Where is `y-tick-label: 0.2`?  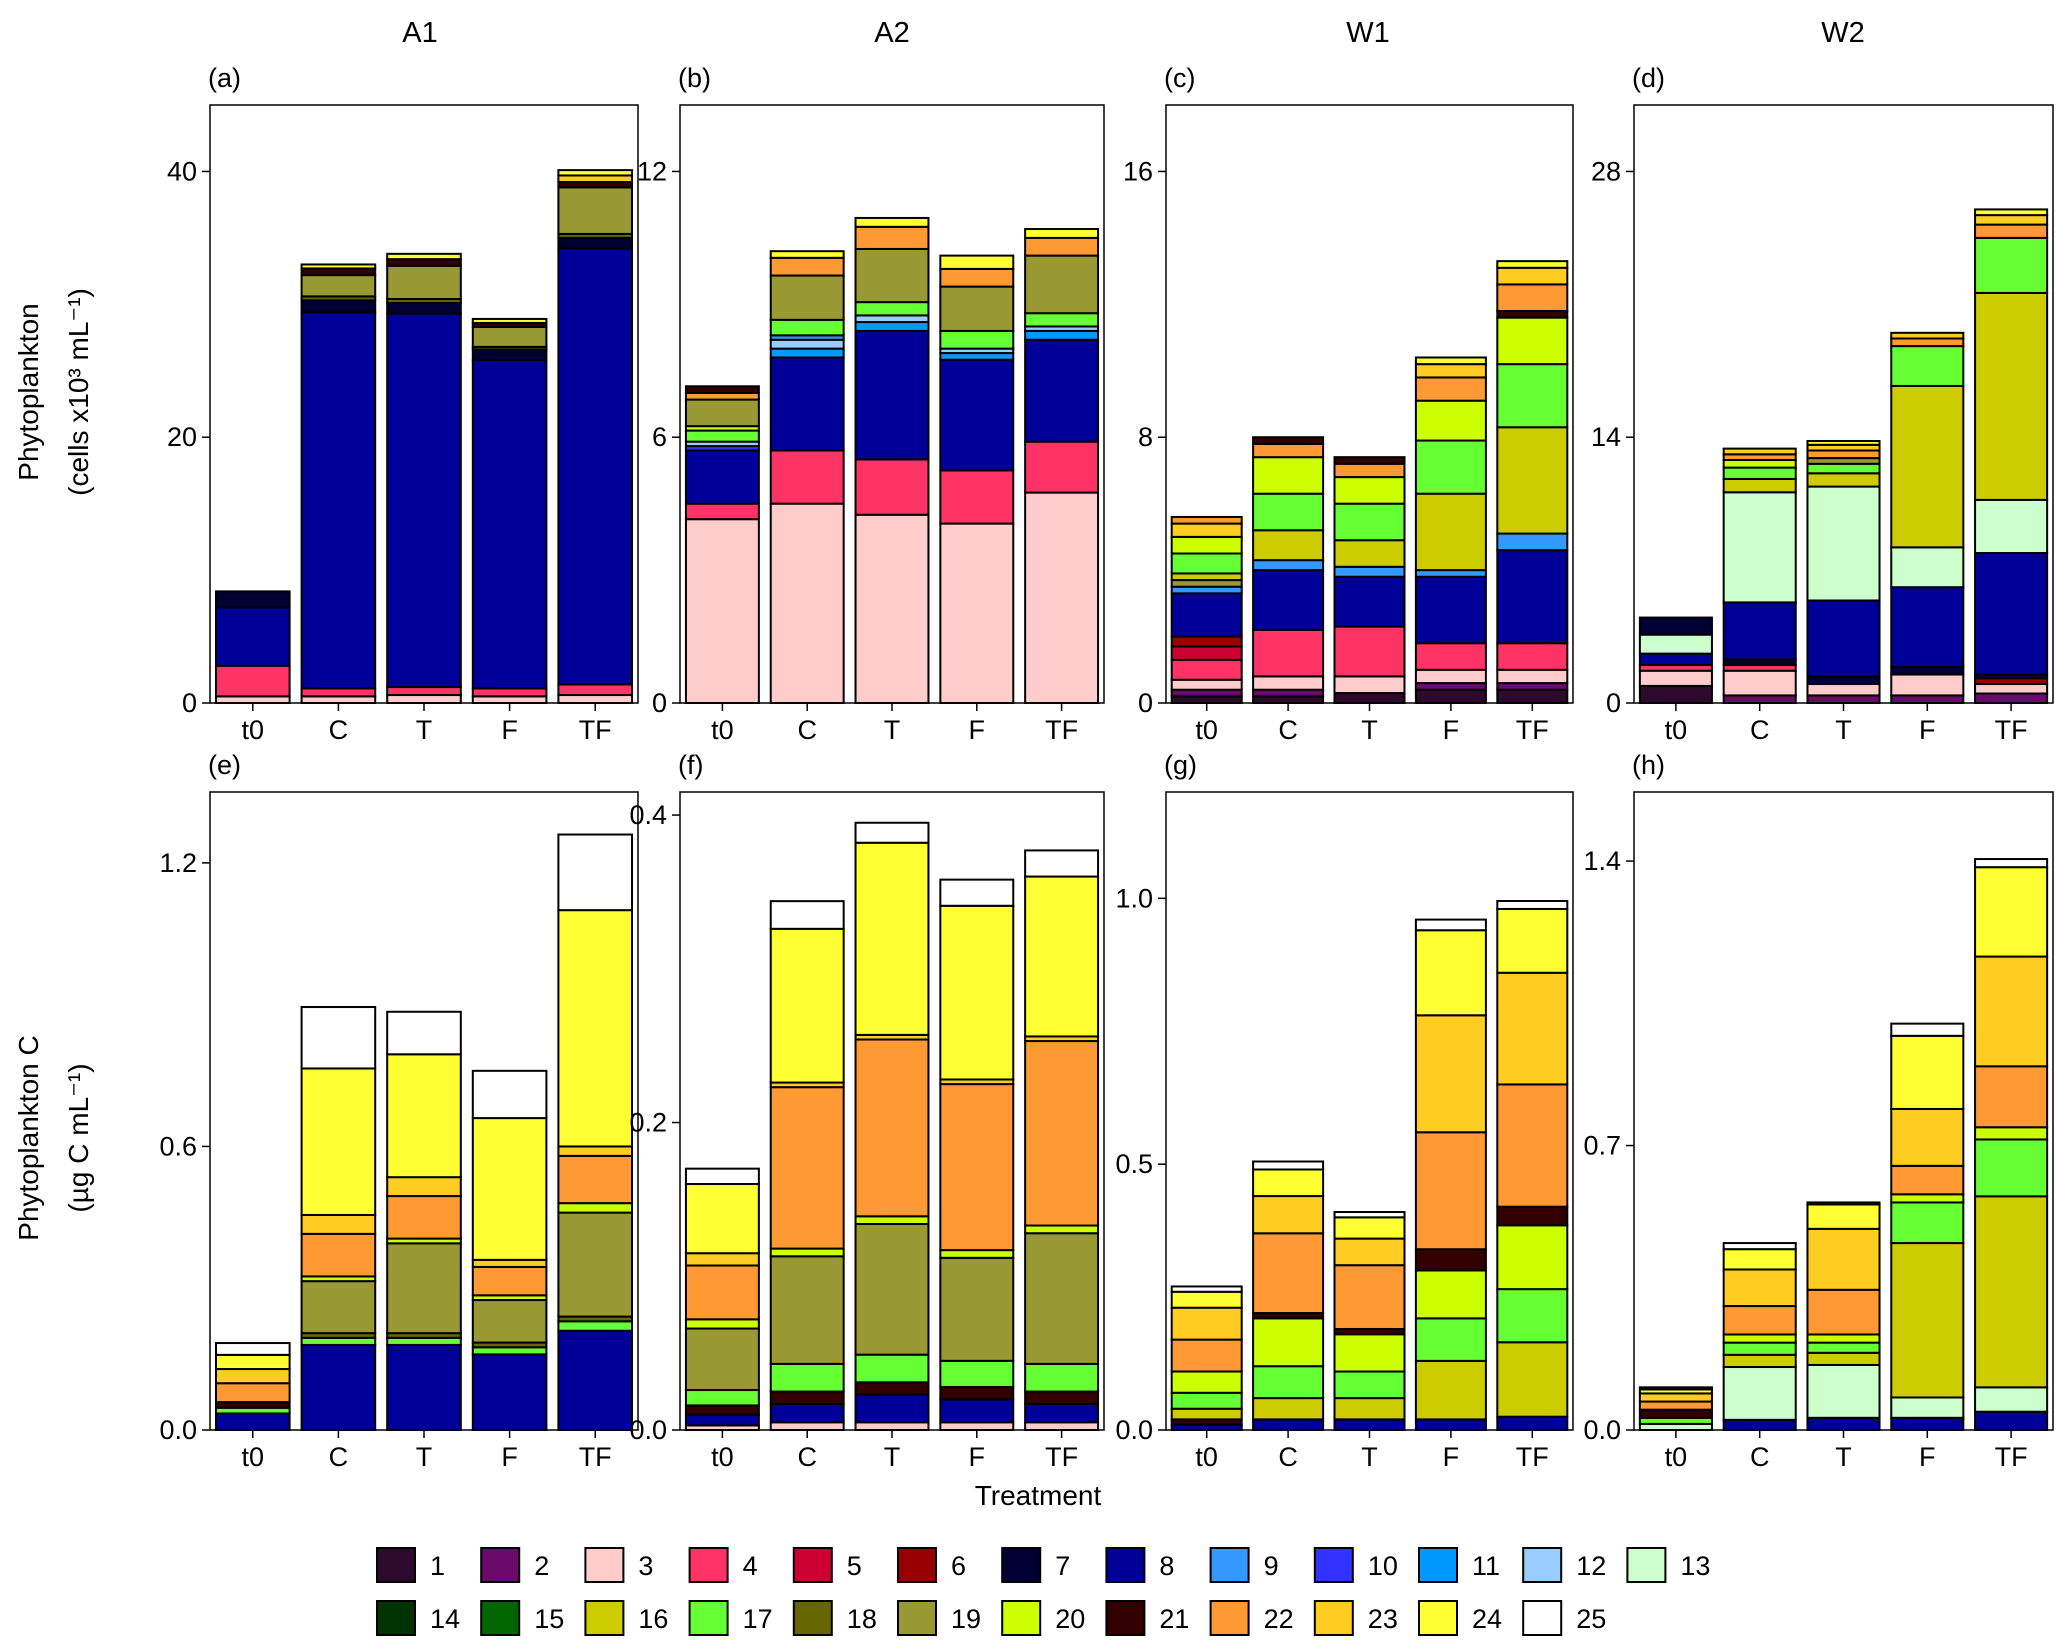 y-tick-label: 0.2 is located at coordinates (648, 1123).